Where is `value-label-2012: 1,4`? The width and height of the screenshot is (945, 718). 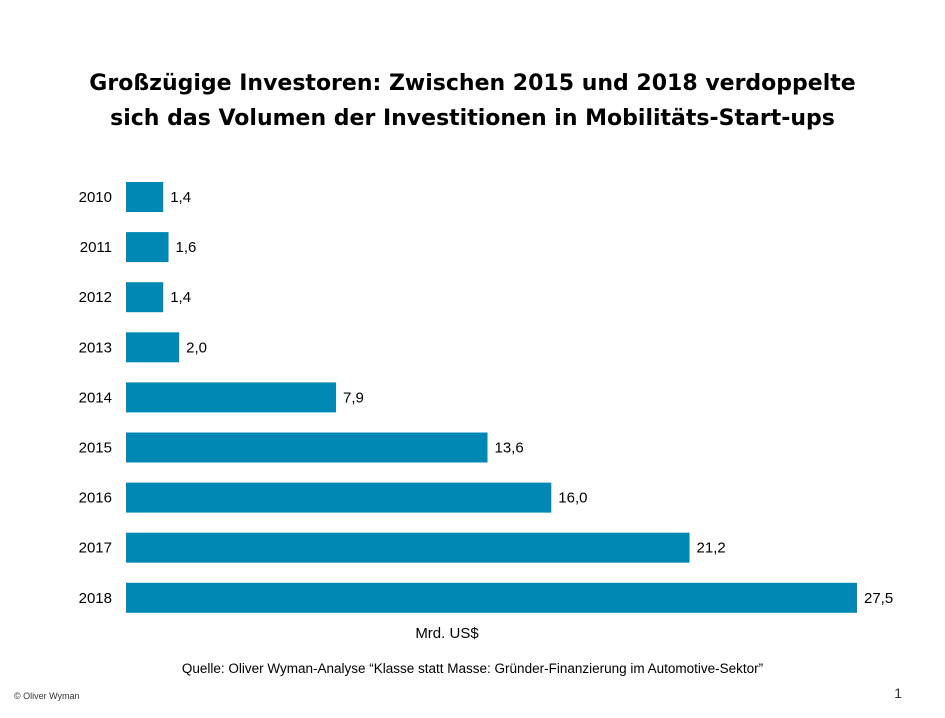
value-label-2012: 1,4 is located at coordinates (180, 297).